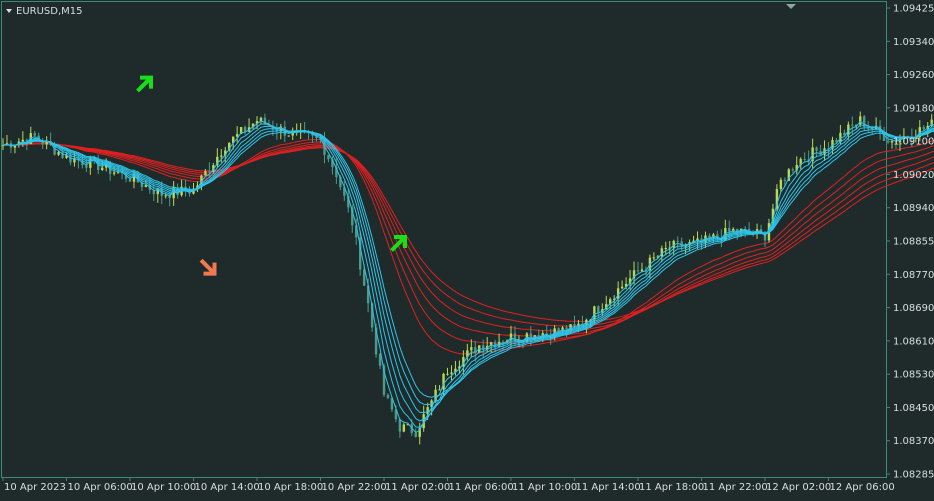 The width and height of the screenshot is (934, 501). Describe the element at coordinates (913, 242) in the screenshot. I see `price-tick-label: 1.08855` at that location.